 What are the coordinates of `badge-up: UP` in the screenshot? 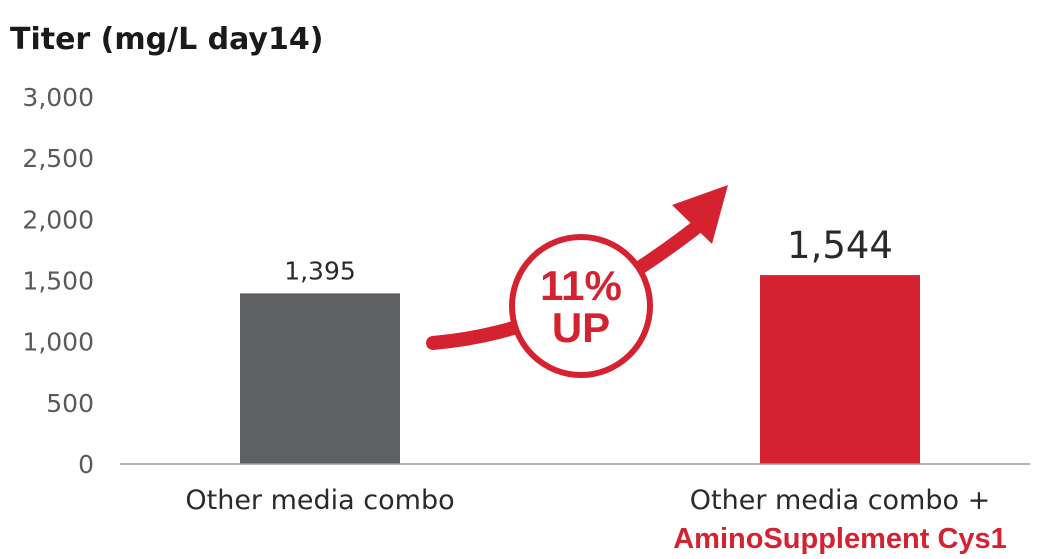 It's located at (581, 327).